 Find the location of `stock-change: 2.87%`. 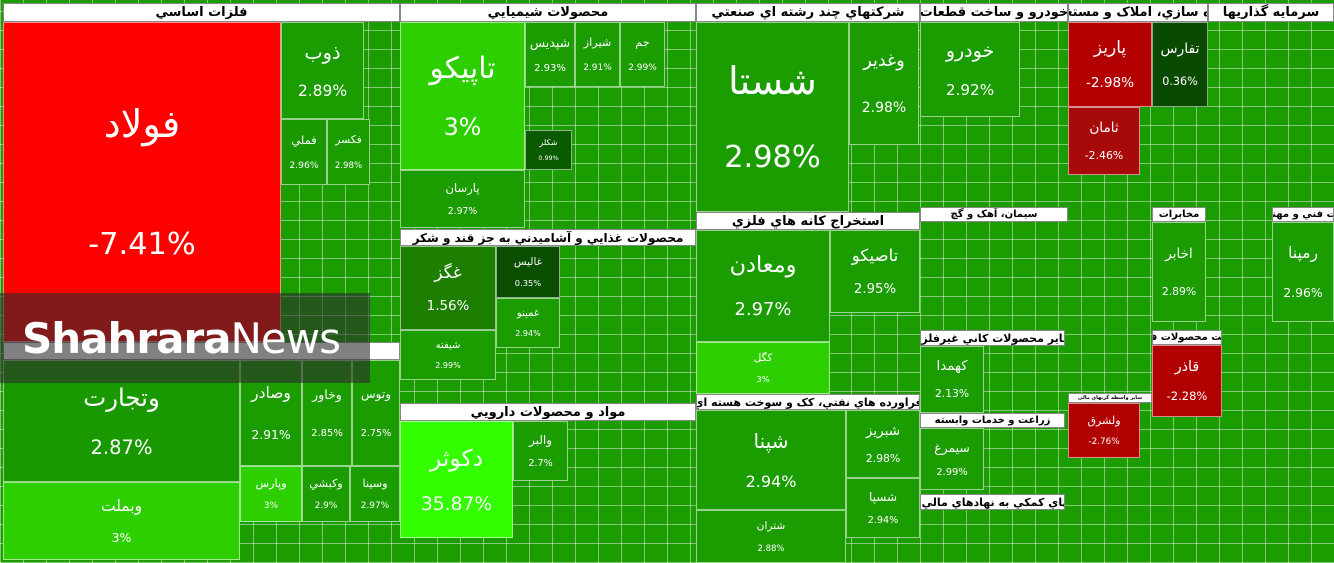

stock-change: 2.87% is located at coordinates (121, 447).